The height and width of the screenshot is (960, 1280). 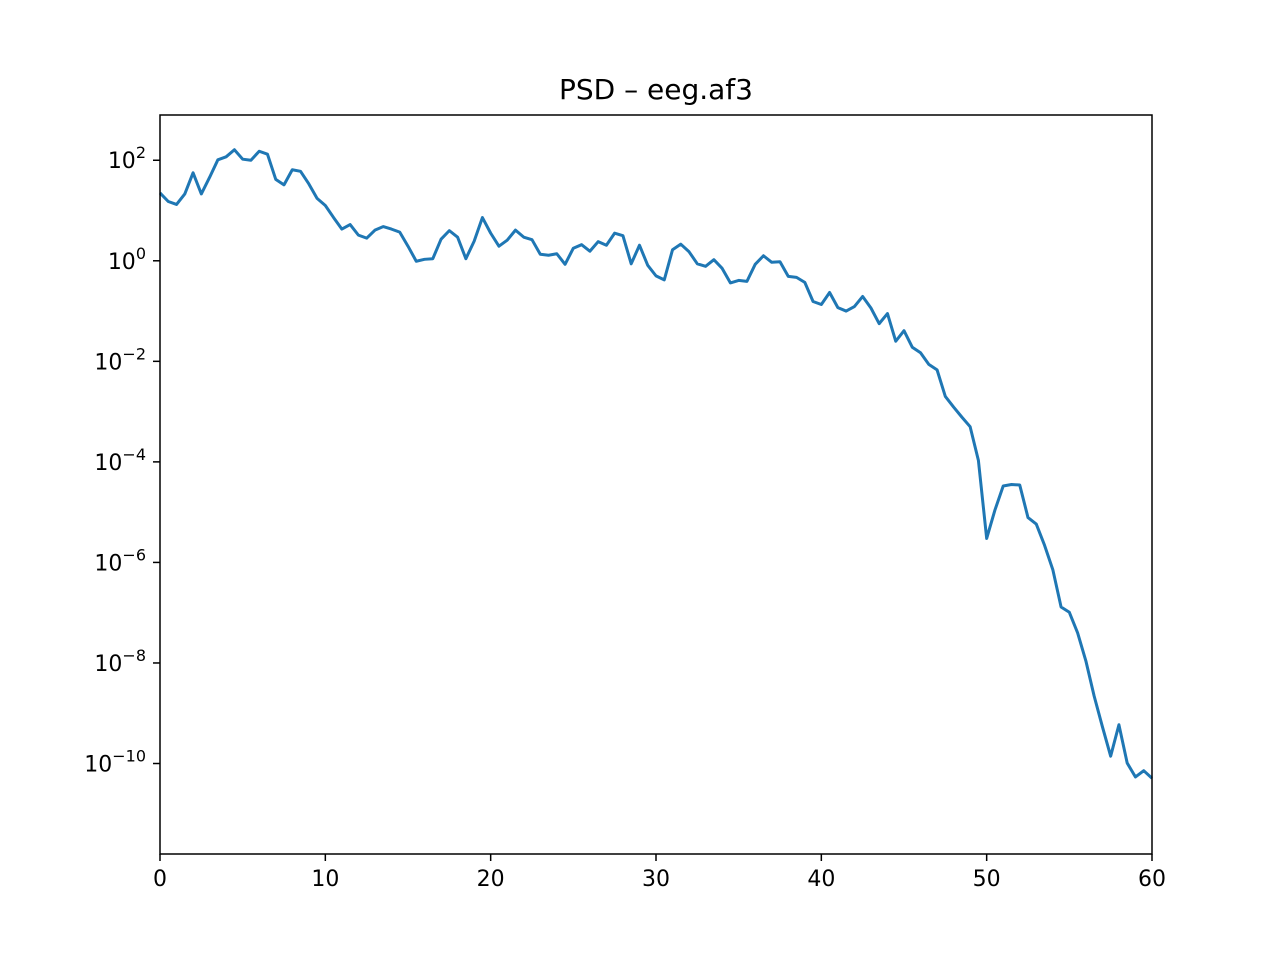 I want to click on x-tick-label: 10, so click(x=325, y=879).